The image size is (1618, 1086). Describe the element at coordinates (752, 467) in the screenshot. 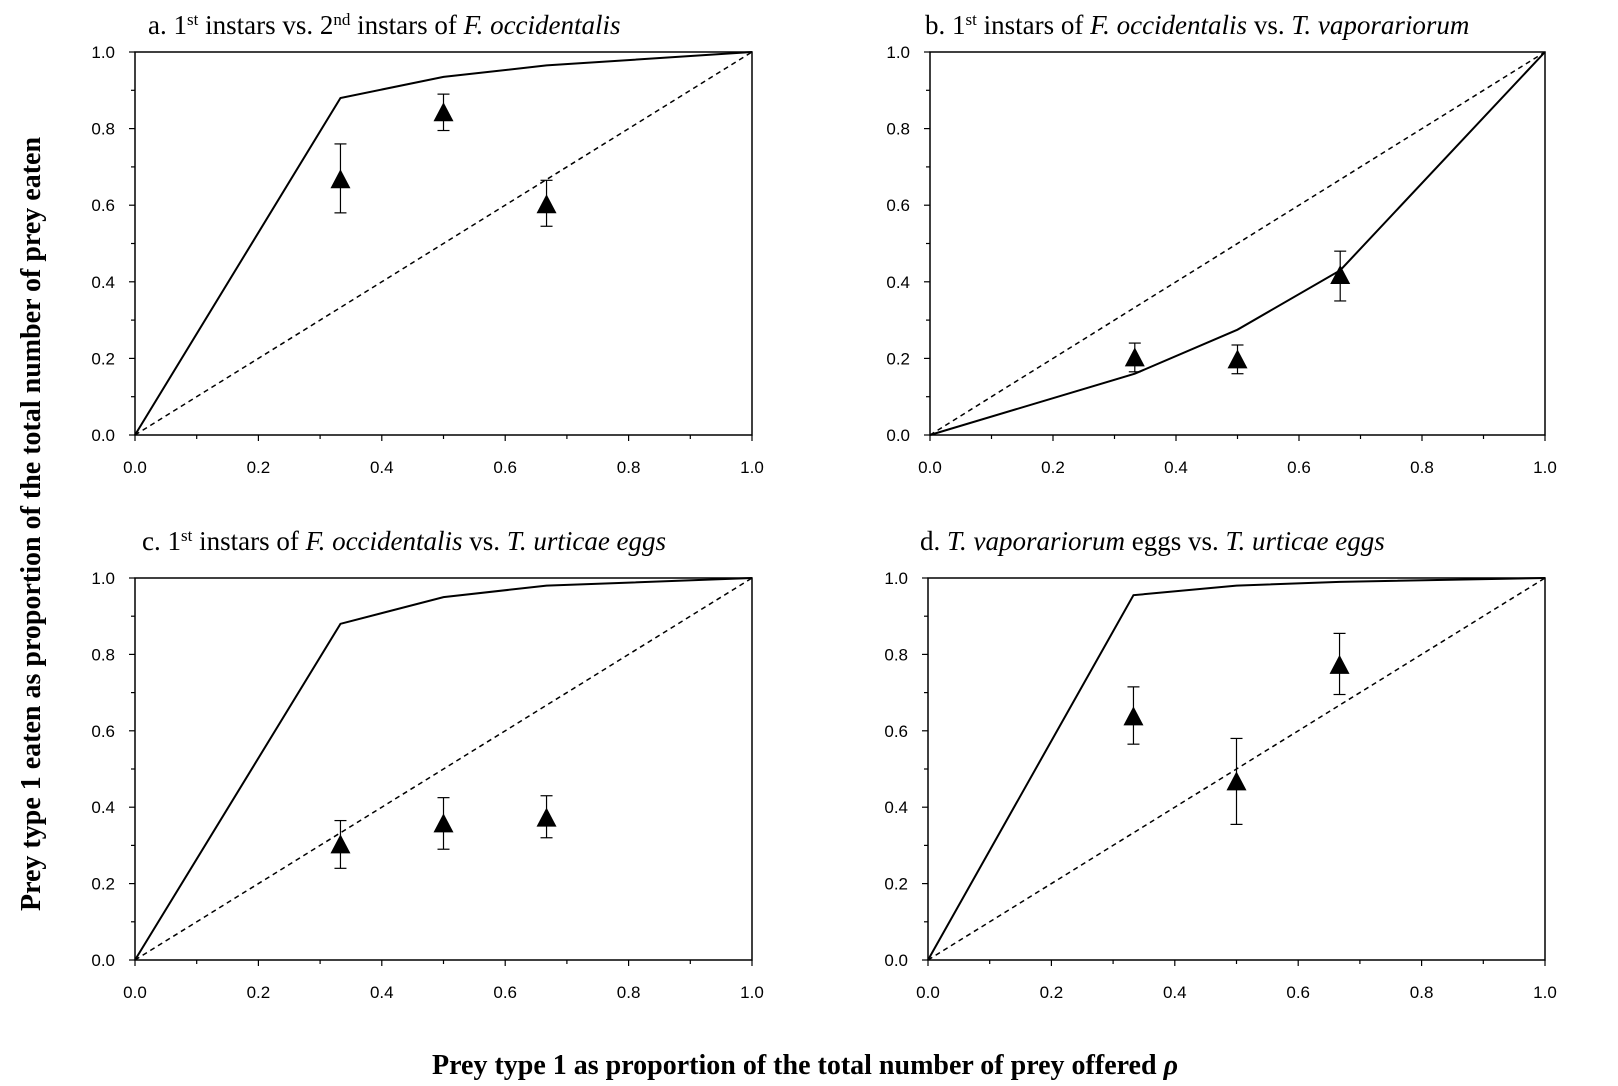

I see `panel-a-x-tick-label: 1.0` at that location.